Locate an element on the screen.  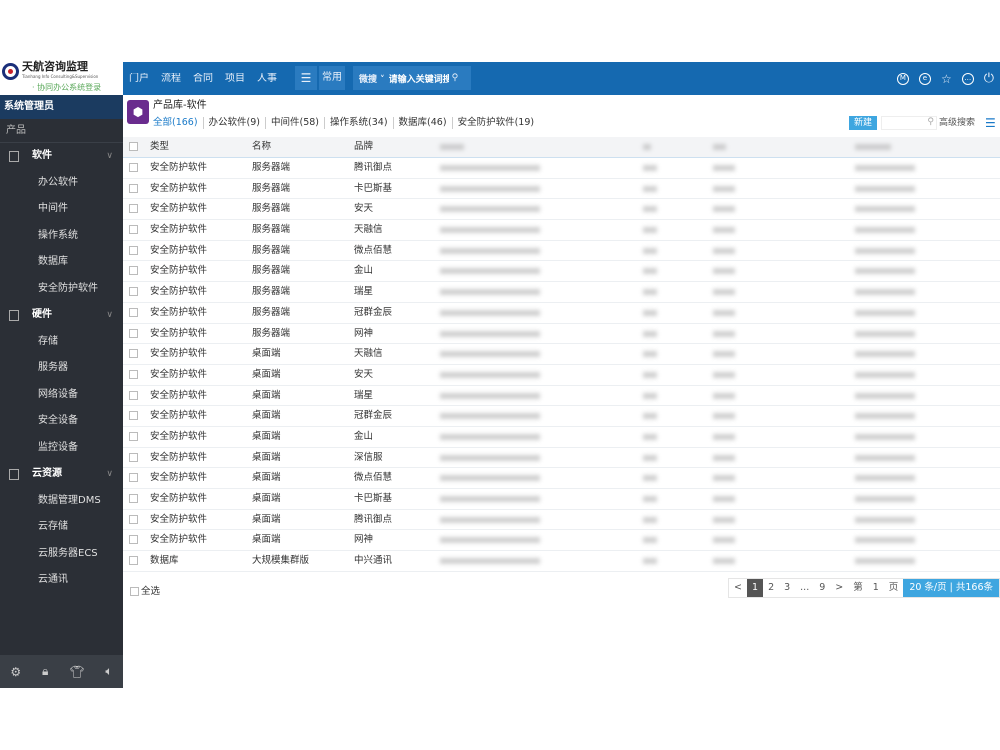
page-button: 1 is located at coordinates (755, 588).